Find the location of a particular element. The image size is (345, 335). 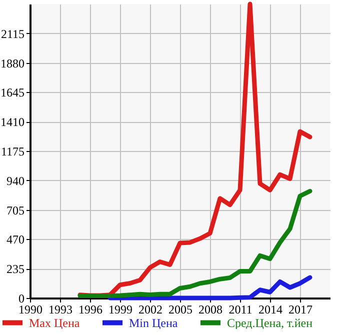

x-tick-label: 1999 is located at coordinates (120, 309).